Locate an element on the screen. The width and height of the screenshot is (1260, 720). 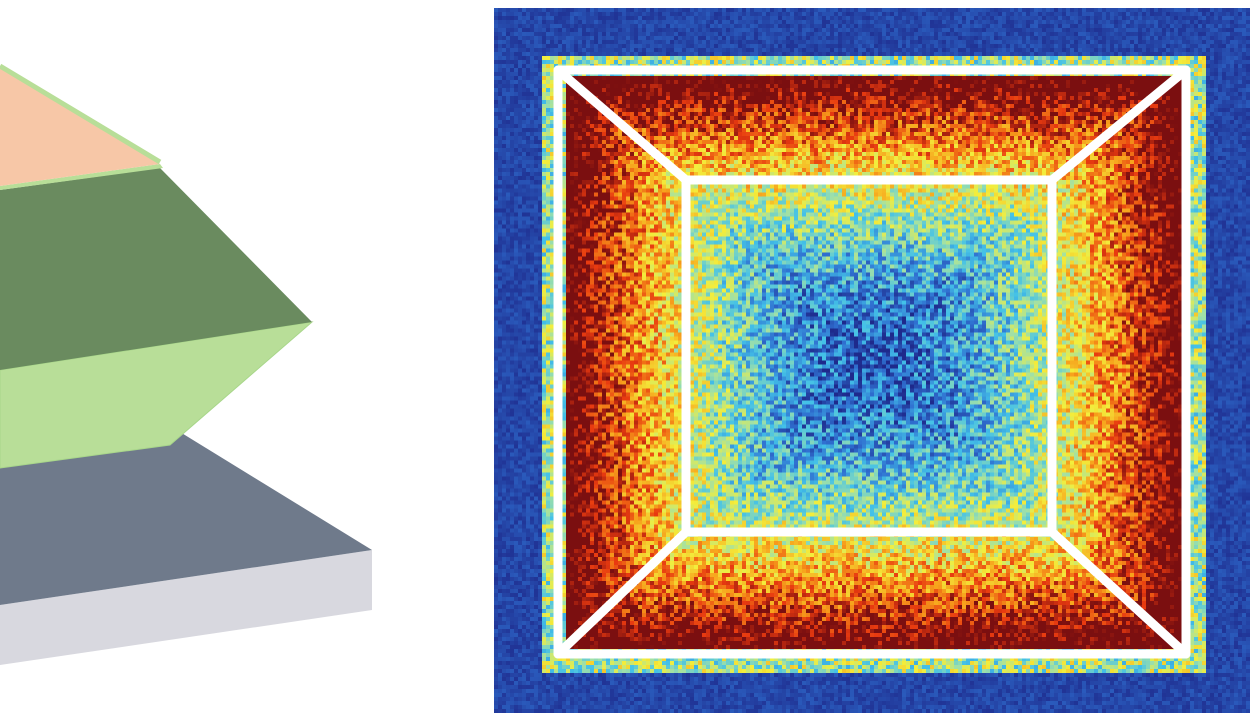
substrate-side-face is located at coordinates (186, 607).